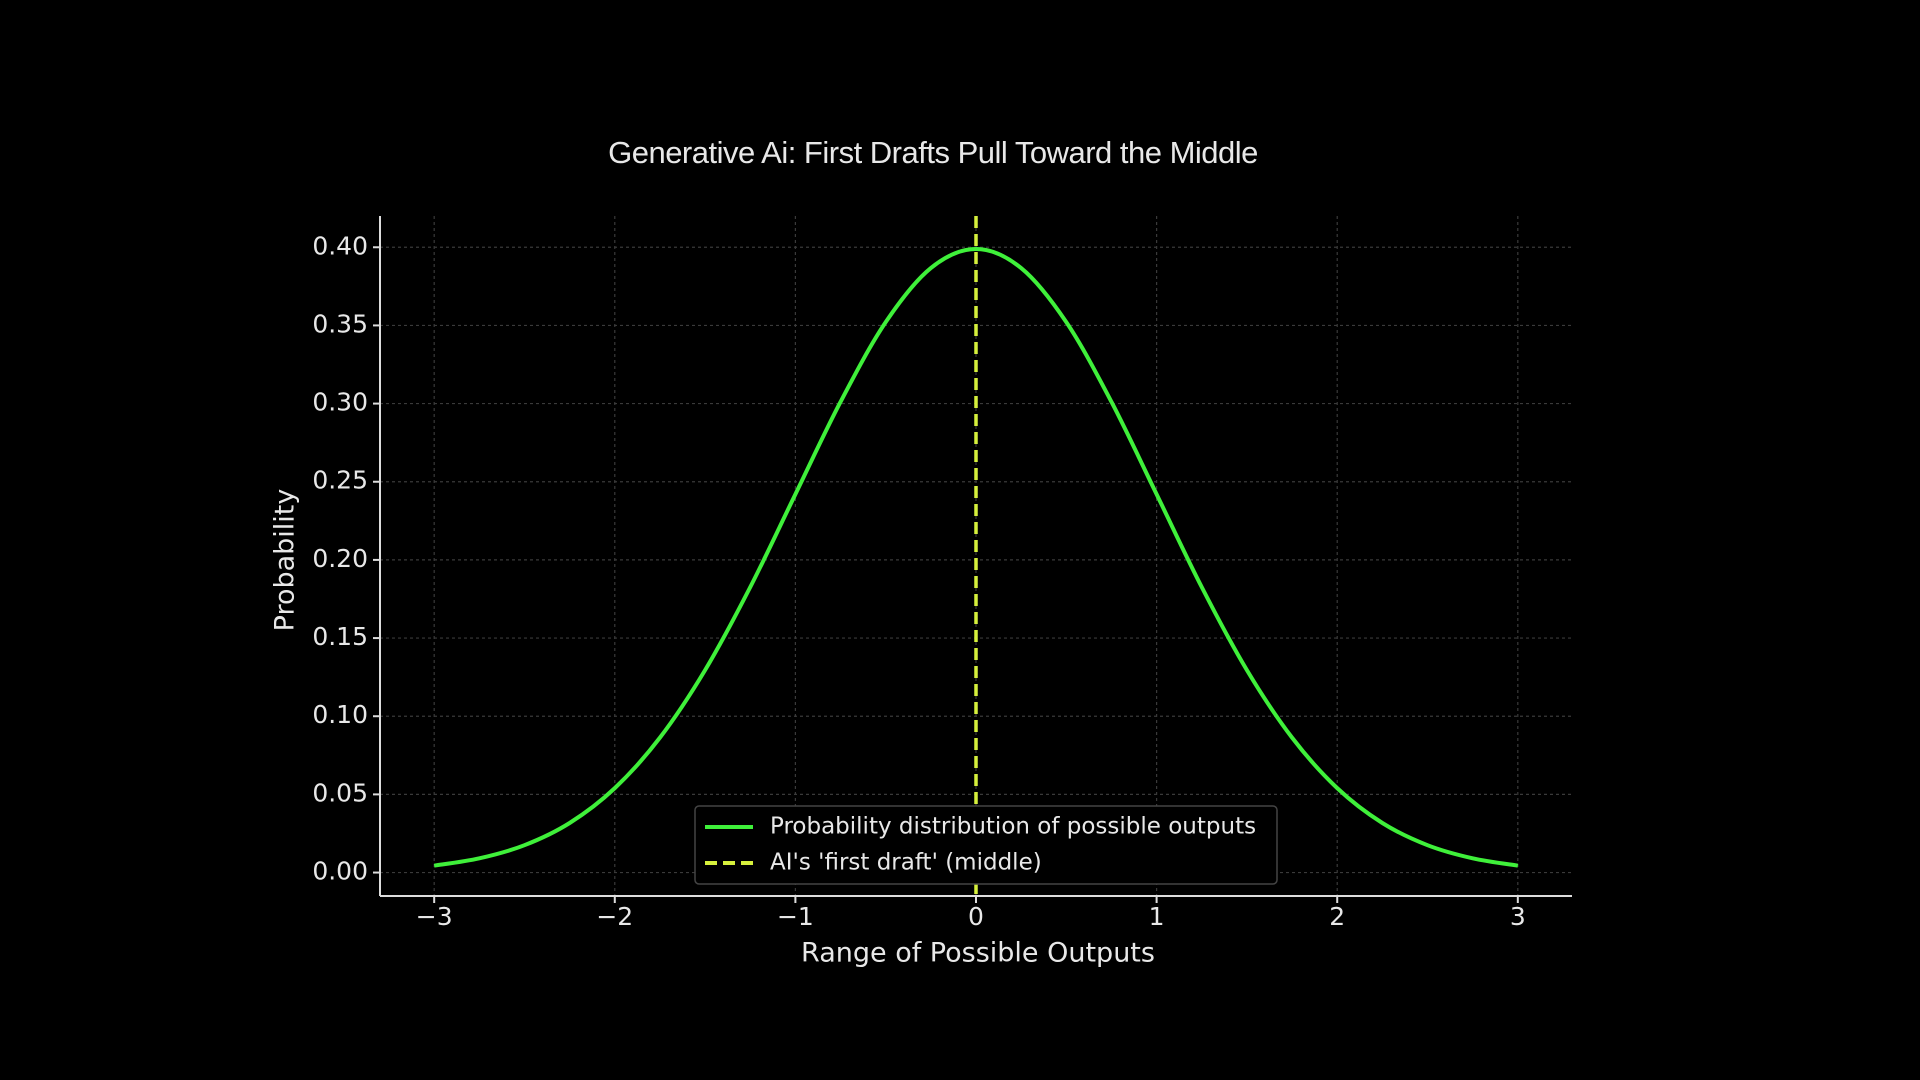 This screenshot has width=1920, height=1080. I want to click on y-tick-label: 0.15, so click(340, 636).